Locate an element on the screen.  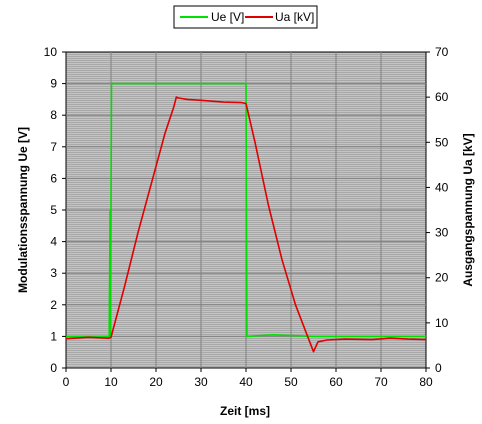
y-axis-right: 0 10 20 30 40 50 60 70 is located at coordinates (437, 210).